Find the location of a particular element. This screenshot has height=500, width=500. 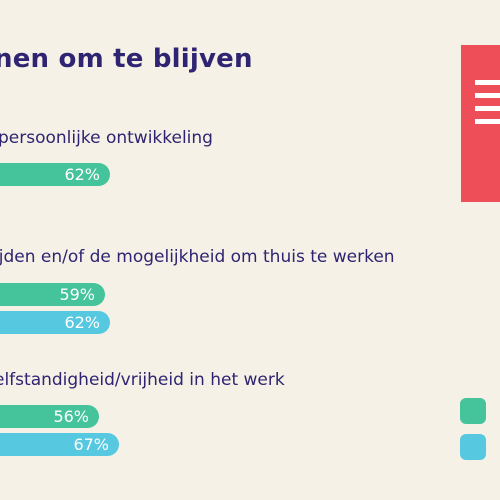

bar-group2-series2: 62% is located at coordinates (55, 322).